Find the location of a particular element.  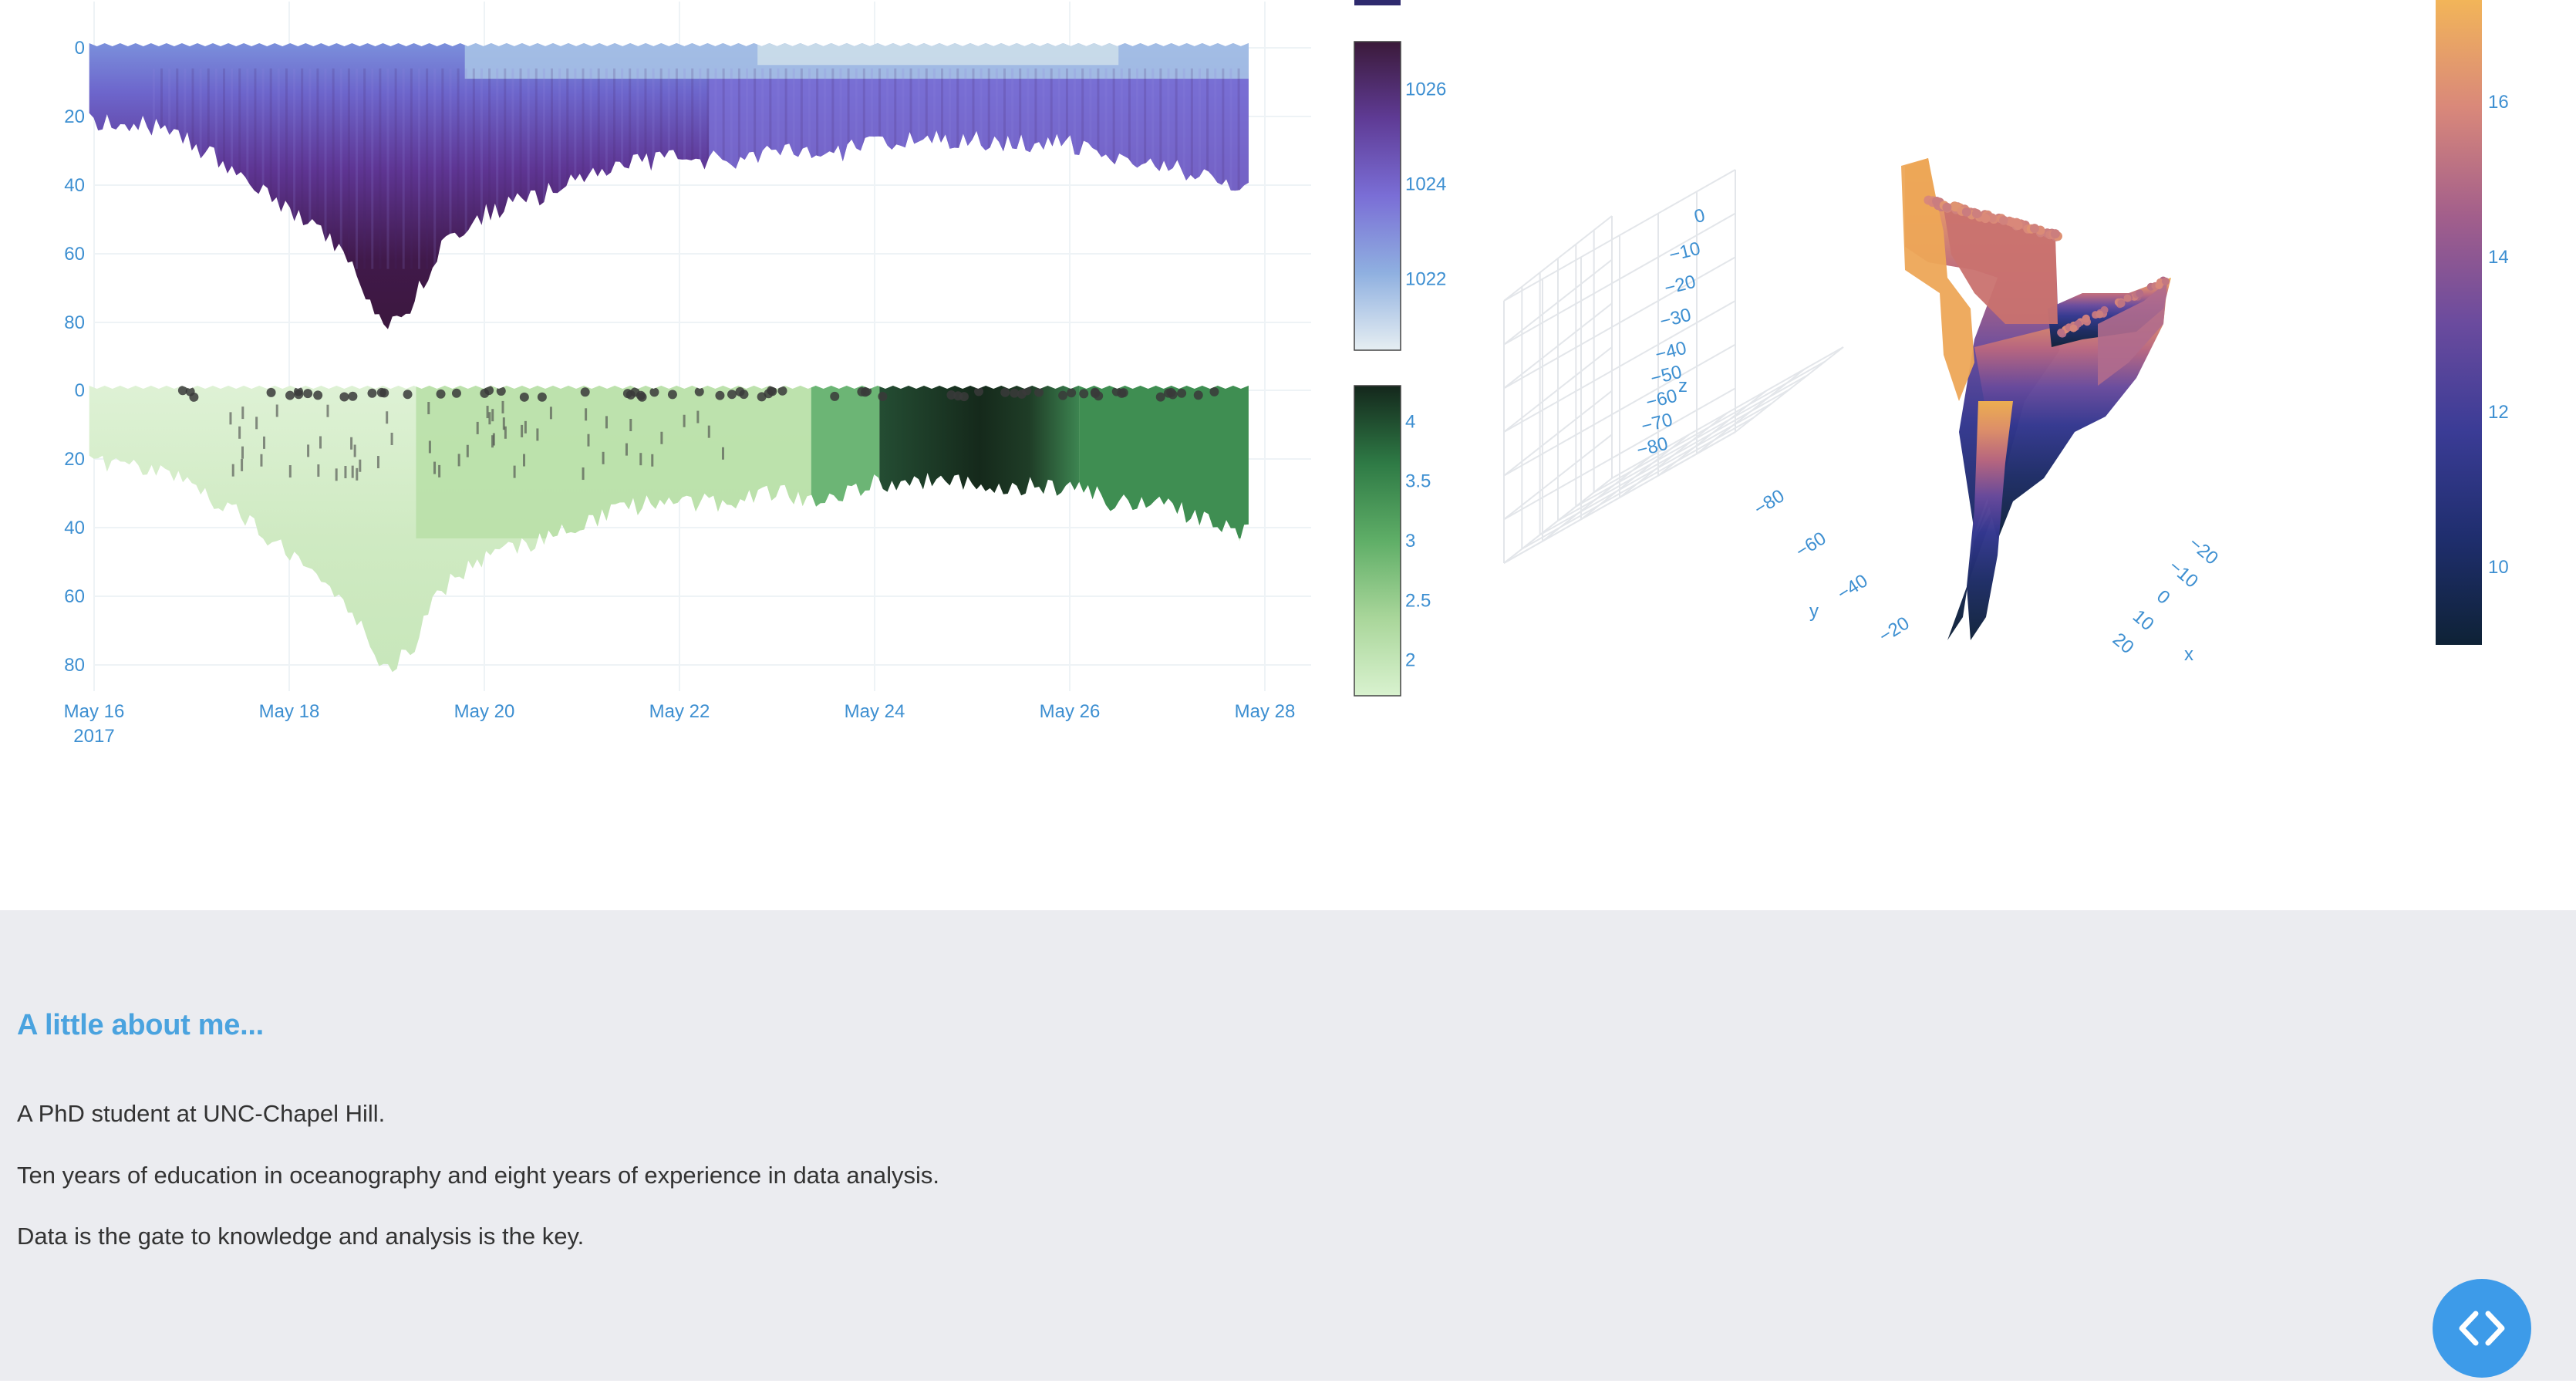

colorbar-tick-label: 12 is located at coordinates (2498, 412).